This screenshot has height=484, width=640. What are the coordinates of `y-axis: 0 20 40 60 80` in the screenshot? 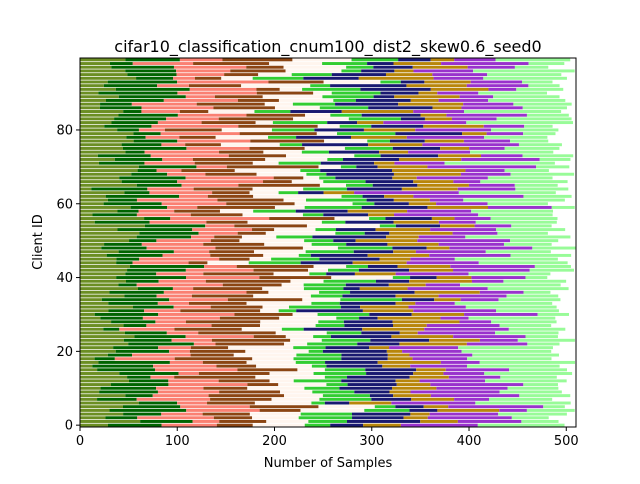 It's located at (68, 278).